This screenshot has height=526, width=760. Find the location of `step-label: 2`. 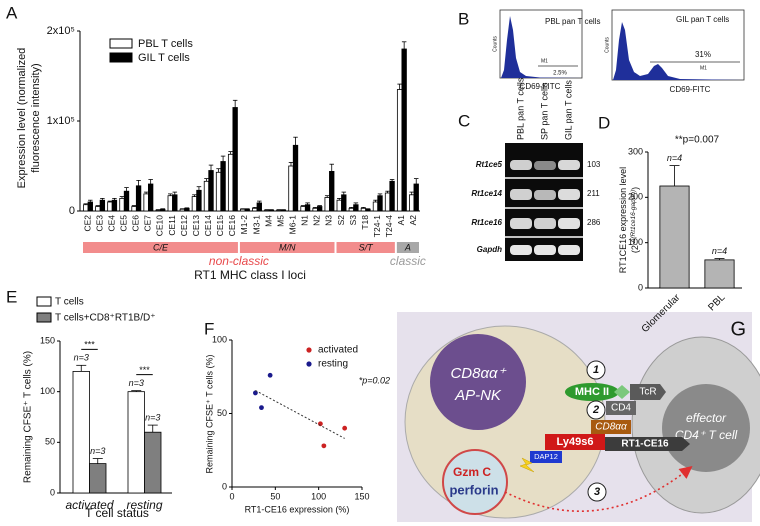

step-label: 2 is located at coordinates (595, 410).